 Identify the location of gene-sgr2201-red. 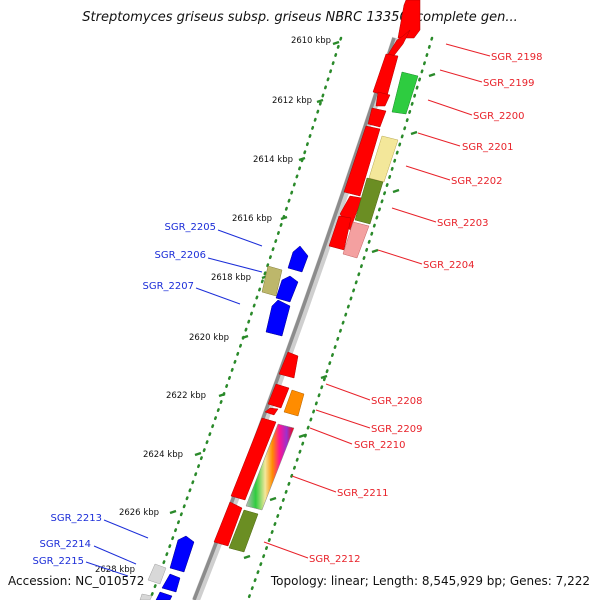
(362, 161).